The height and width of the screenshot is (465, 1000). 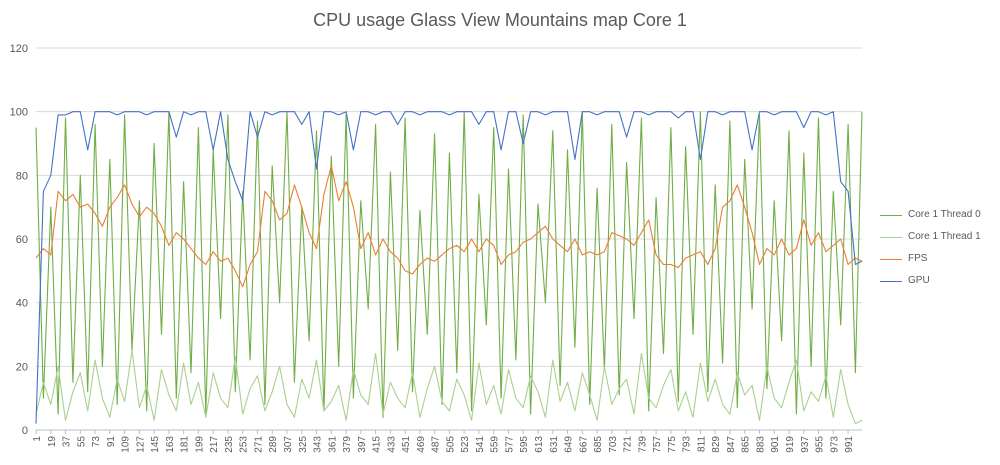 What do you see at coordinates (25, 431) in the screenshot?
I see `y-tick-label: 0` at bounding box center [25, 431].